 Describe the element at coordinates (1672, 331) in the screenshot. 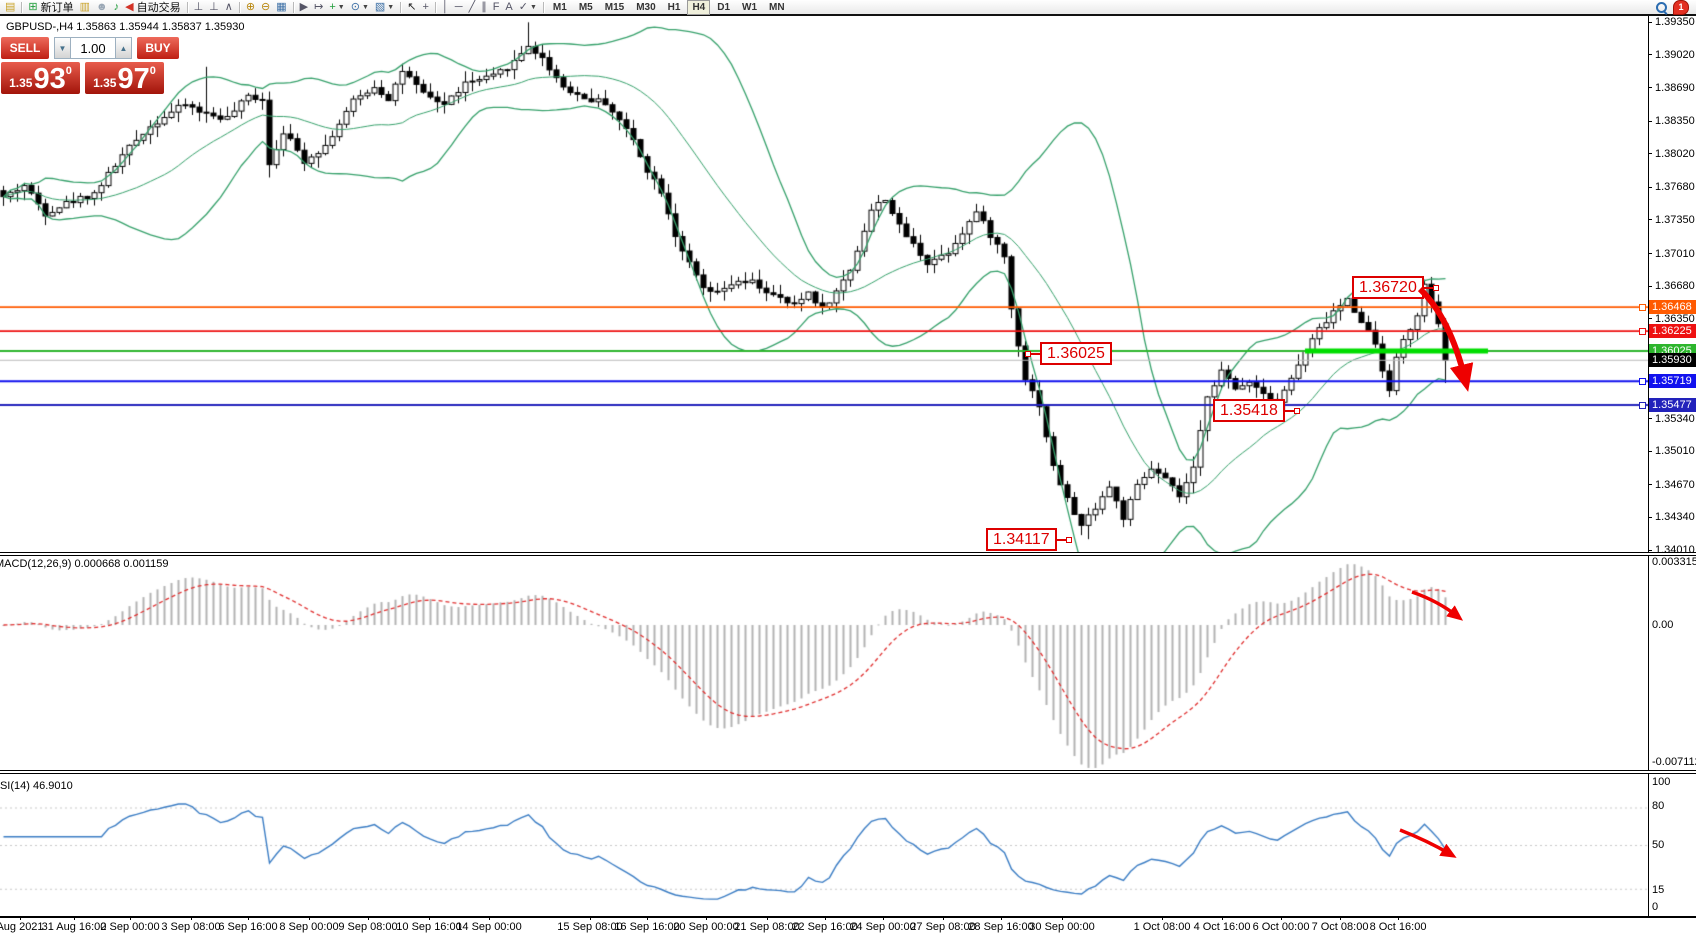

I see `price-line-label-1.36225: 1.36225` at that location.